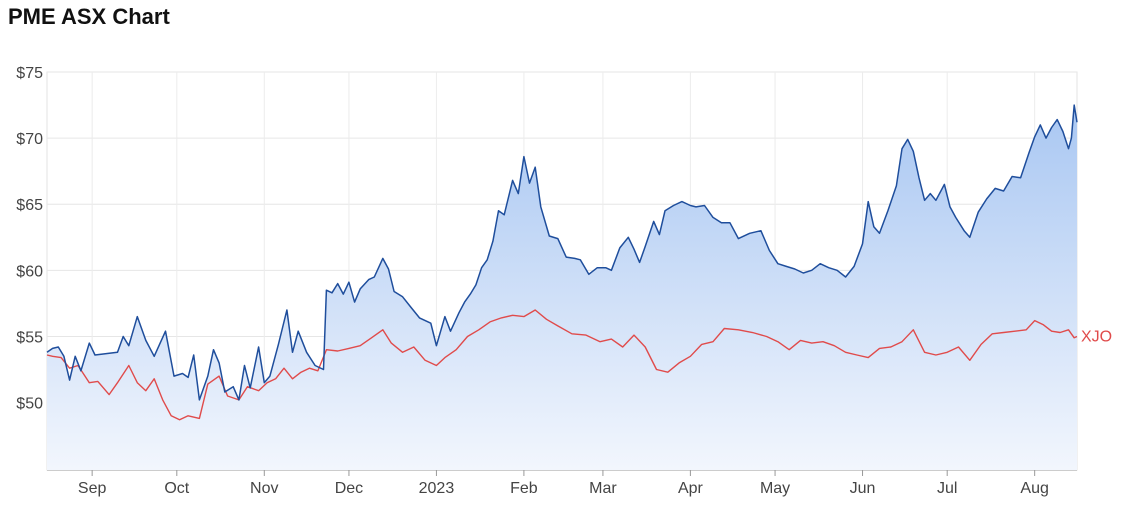 The height and width of the screenshot is (508, 1123). Describe the element at coordinates (562, 483) in the screenshot. I see `x-axis: Sep Oct Nov Dec 2023 Feb Mar Apr May Jun Jul Aug` at that location.